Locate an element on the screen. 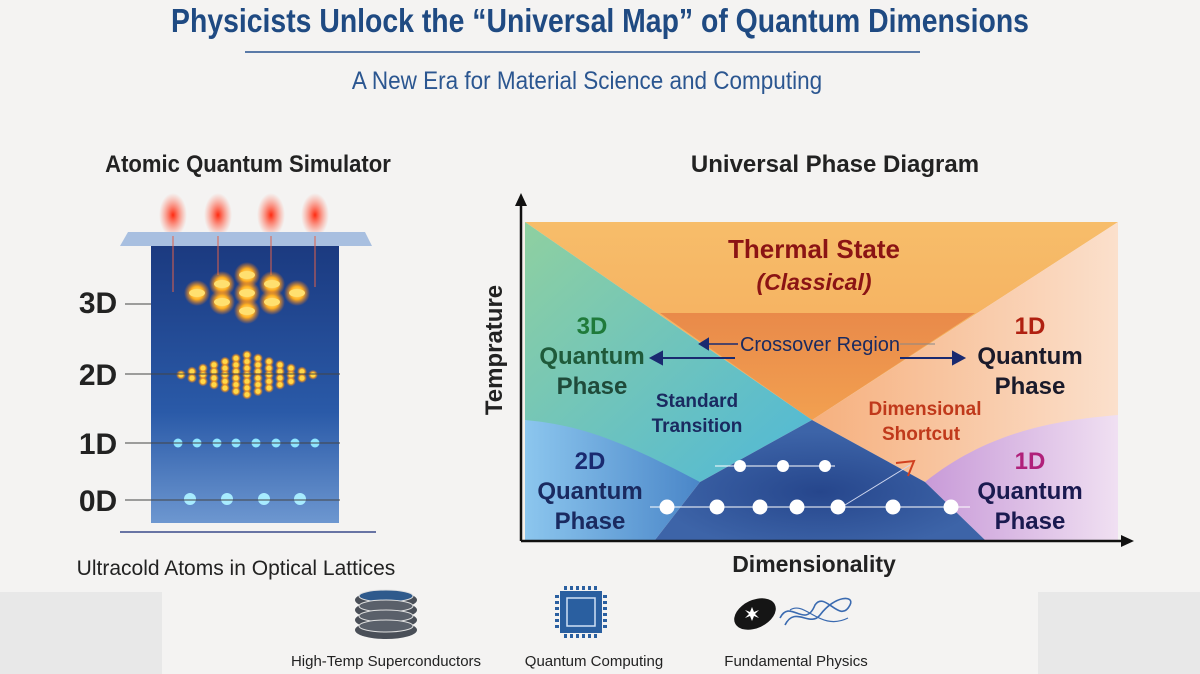 This screenshot has width=1200, height=674. footer-band-left is located at coordinates (81, 633).